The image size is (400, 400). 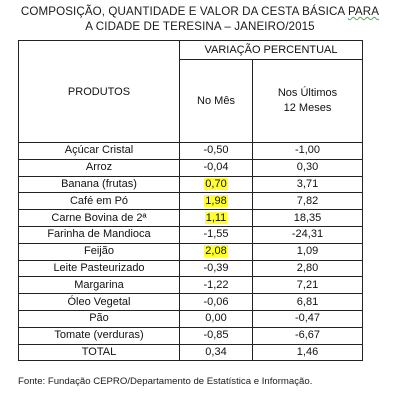 What do you see at coordinates (216, 101) in the screenshot?
I see `month-header: No Mês` at bounding box center [216, 101].